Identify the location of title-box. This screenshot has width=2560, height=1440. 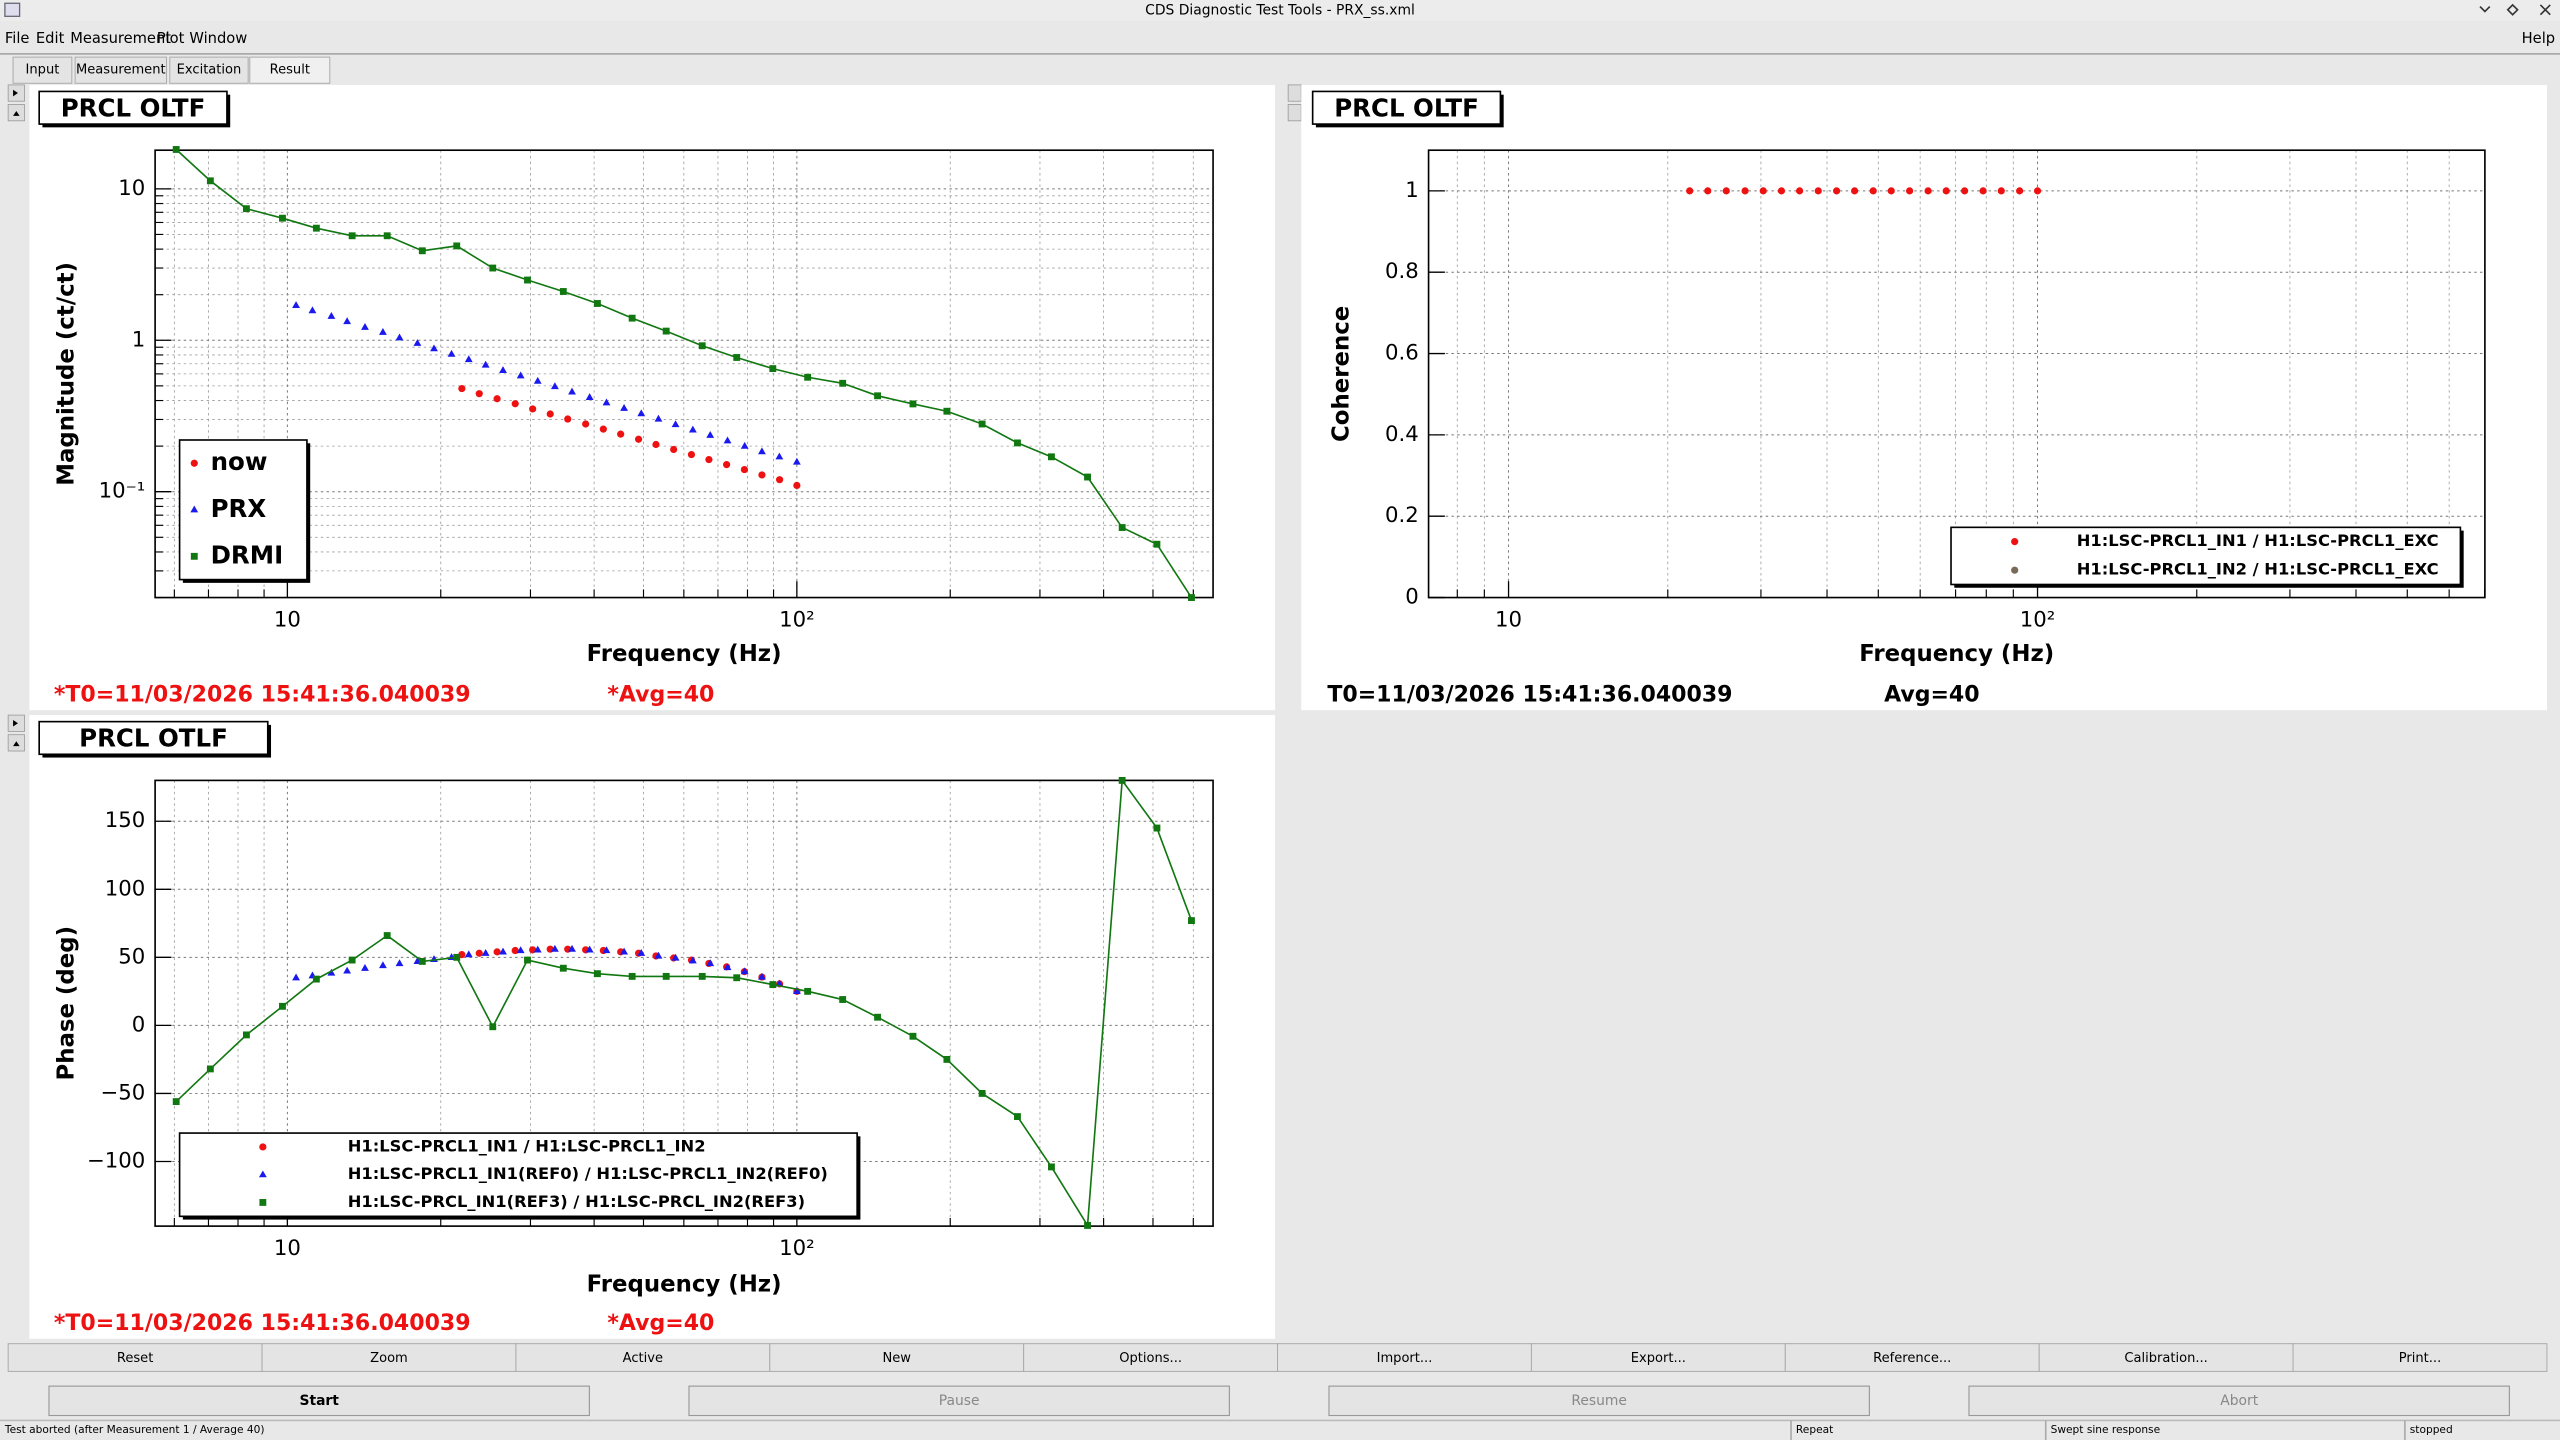
(133, 107).